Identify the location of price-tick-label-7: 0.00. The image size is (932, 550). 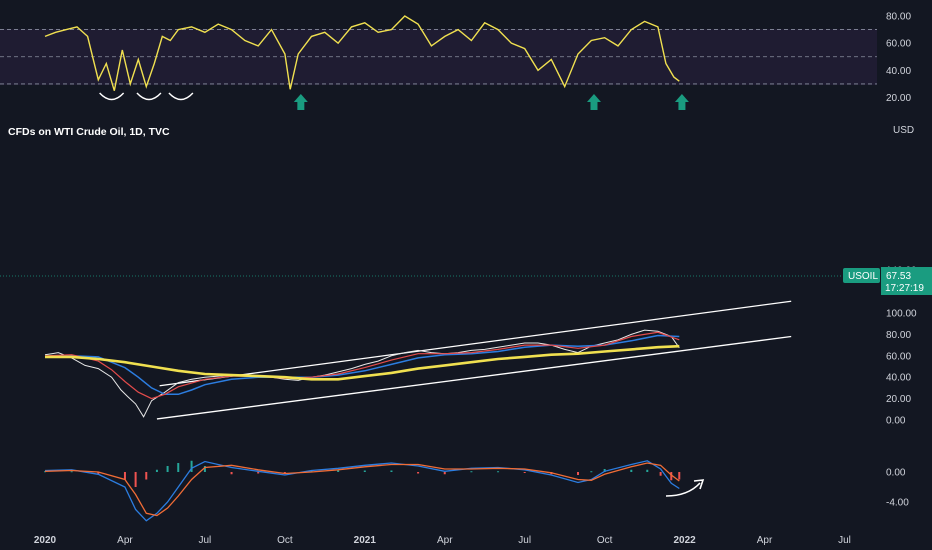
(896, 421).